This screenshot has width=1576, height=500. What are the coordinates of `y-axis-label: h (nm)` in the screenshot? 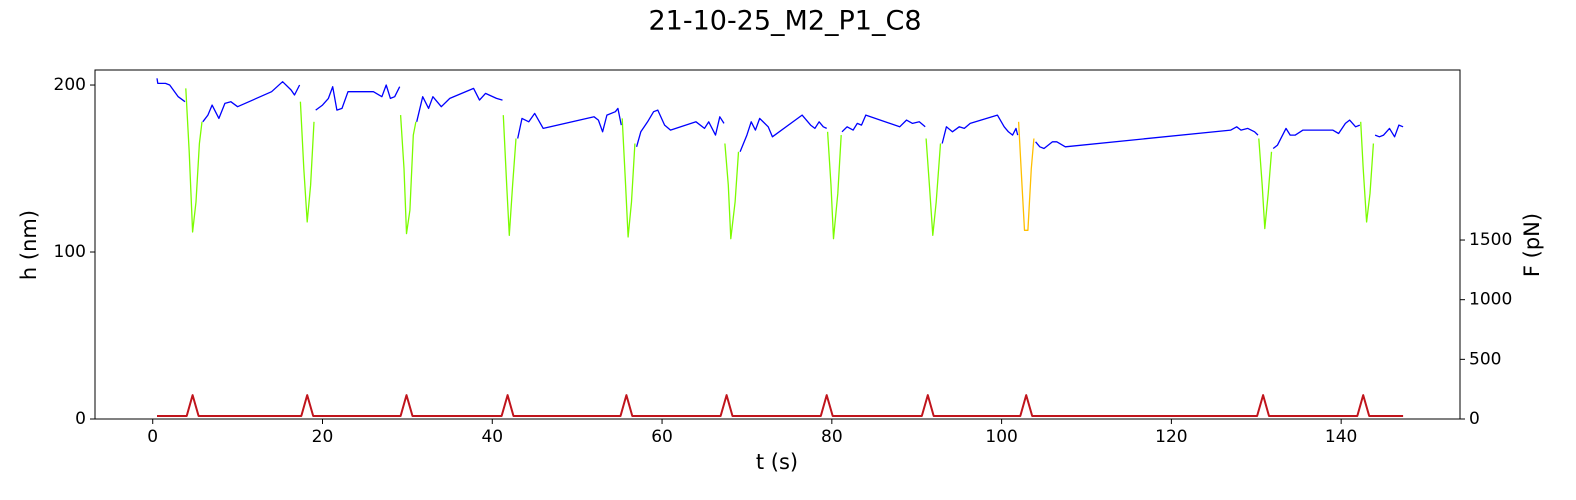 It's located at (29, 245).